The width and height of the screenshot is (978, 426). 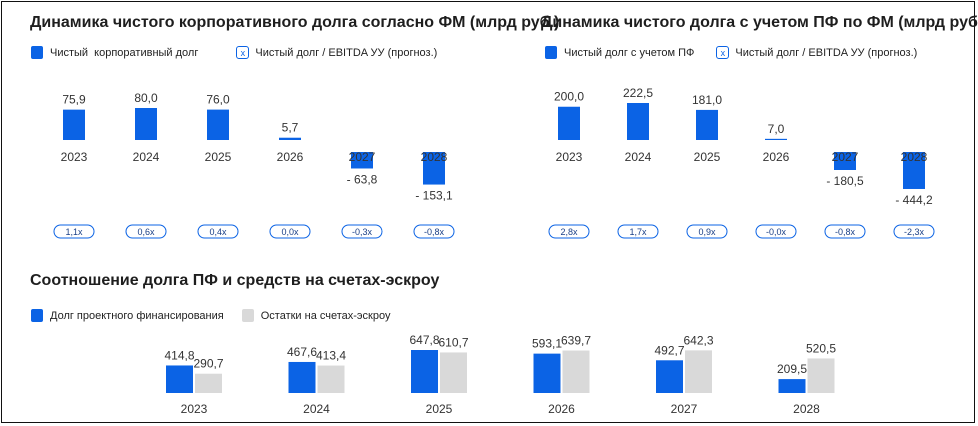 What do you see at coordinates (576, 341) in the screenshot?
I see `chart3-value-label-secondary-2026: 639,7` at bounding box center [576, 341].